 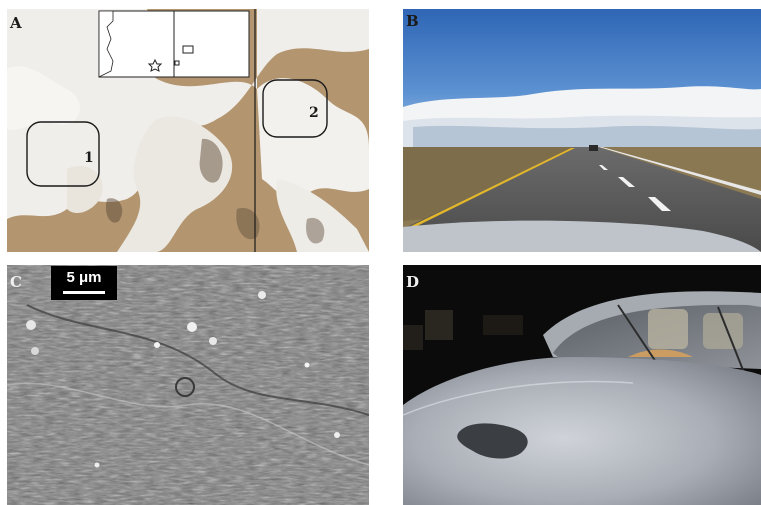 What do you see at coordinates (16, 23) in the screenshot?
I see `panel-label-a: A` at bounding box center [16, 23].